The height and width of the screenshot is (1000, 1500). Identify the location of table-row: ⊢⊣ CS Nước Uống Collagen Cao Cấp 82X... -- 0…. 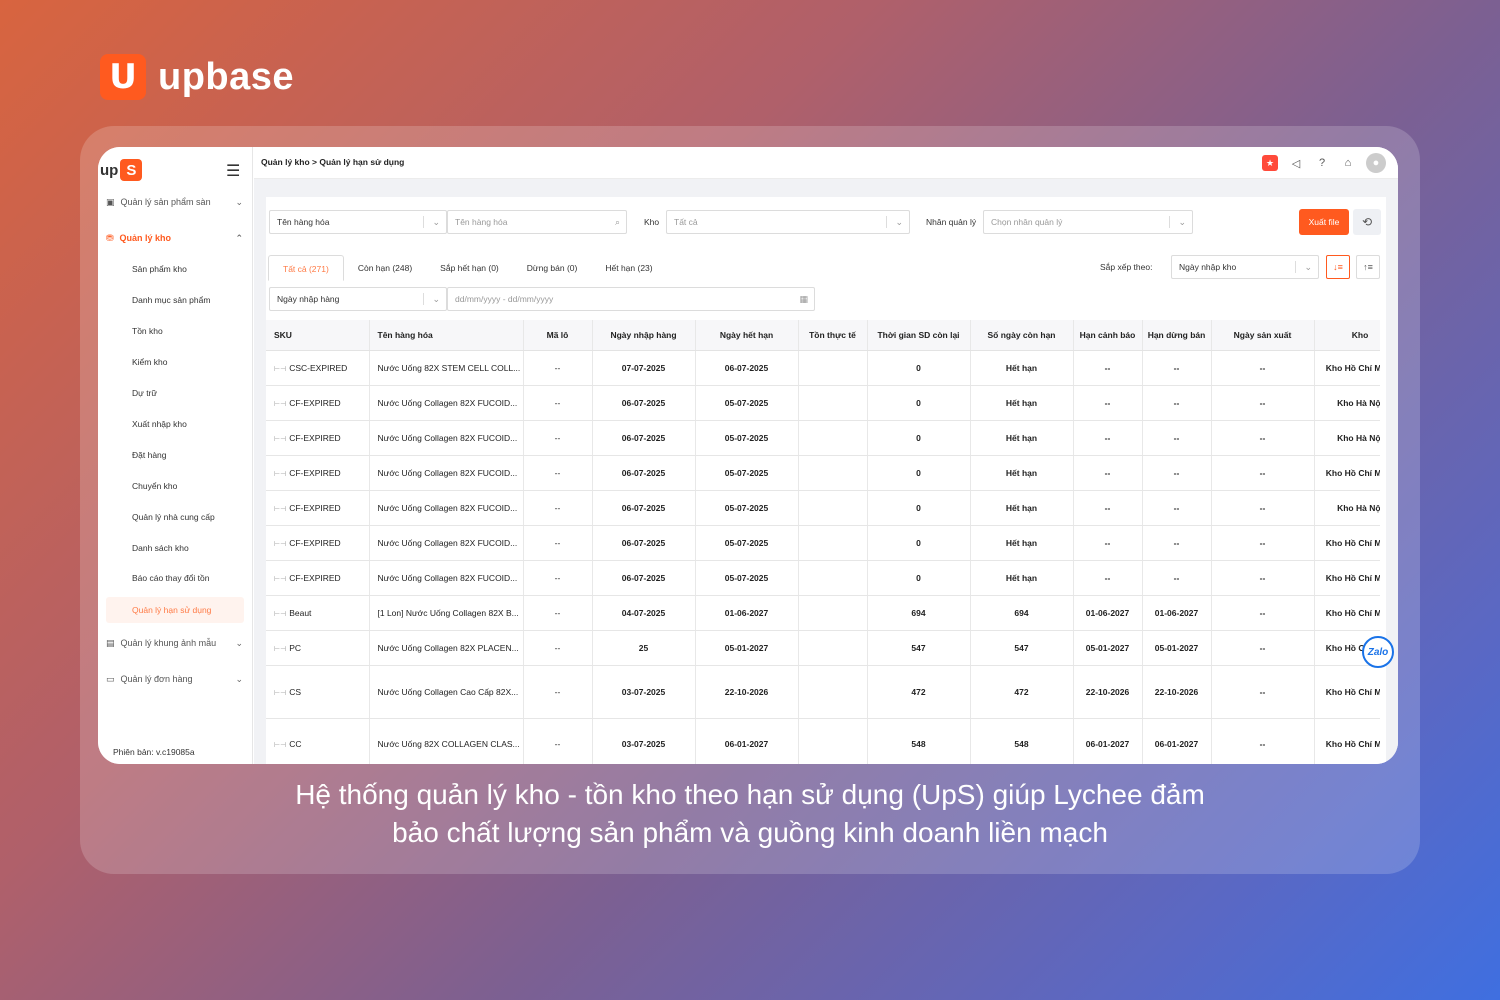
(823, 692).